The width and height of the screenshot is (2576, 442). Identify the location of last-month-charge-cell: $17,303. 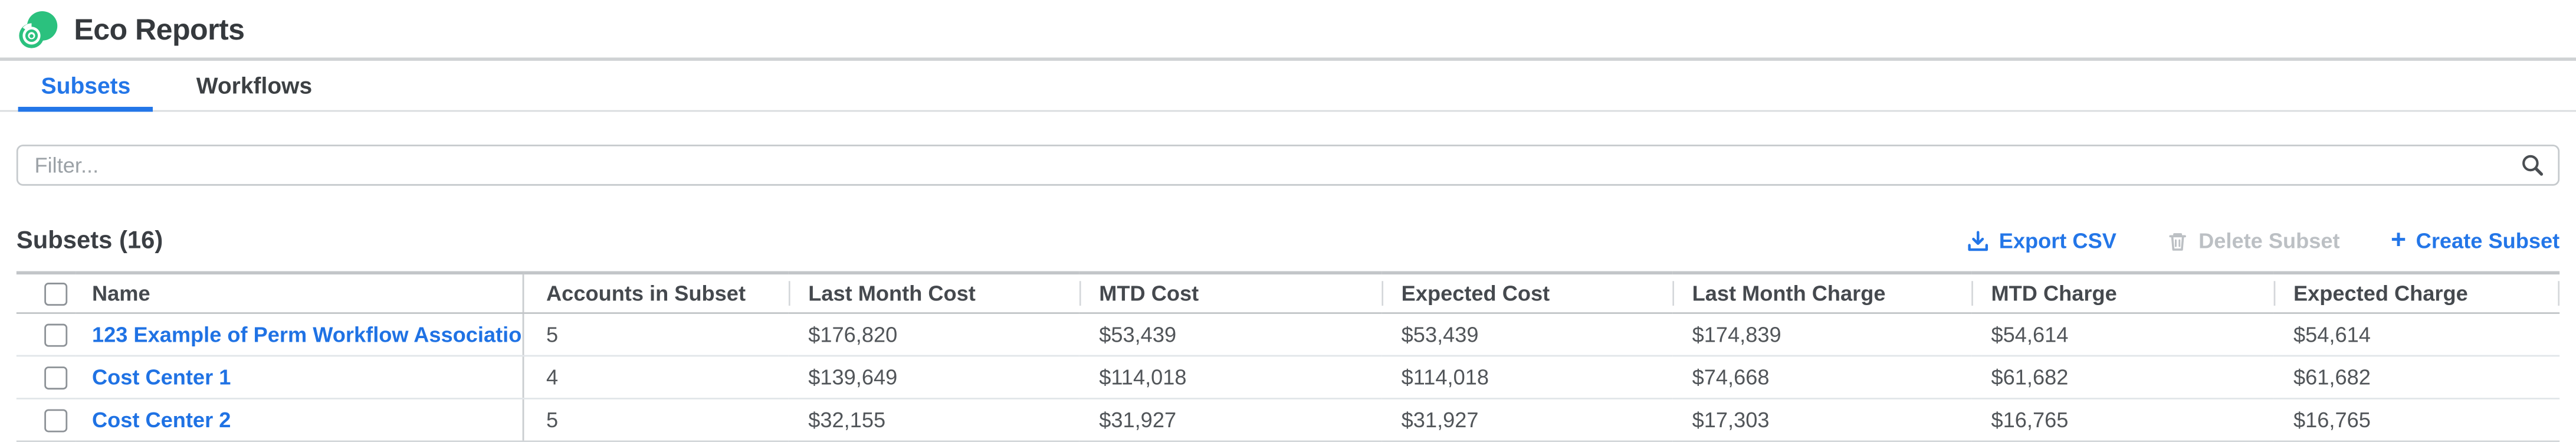
(1822, 420).